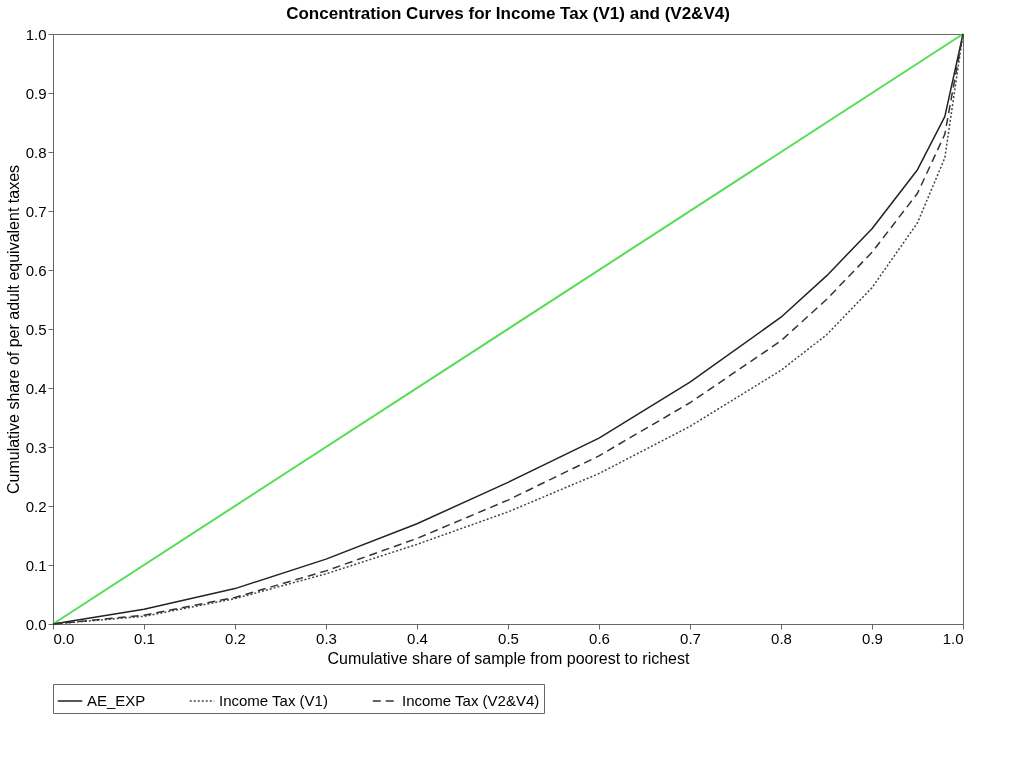  I want to click on y-tick-label: 0.2, so click(36, 506).